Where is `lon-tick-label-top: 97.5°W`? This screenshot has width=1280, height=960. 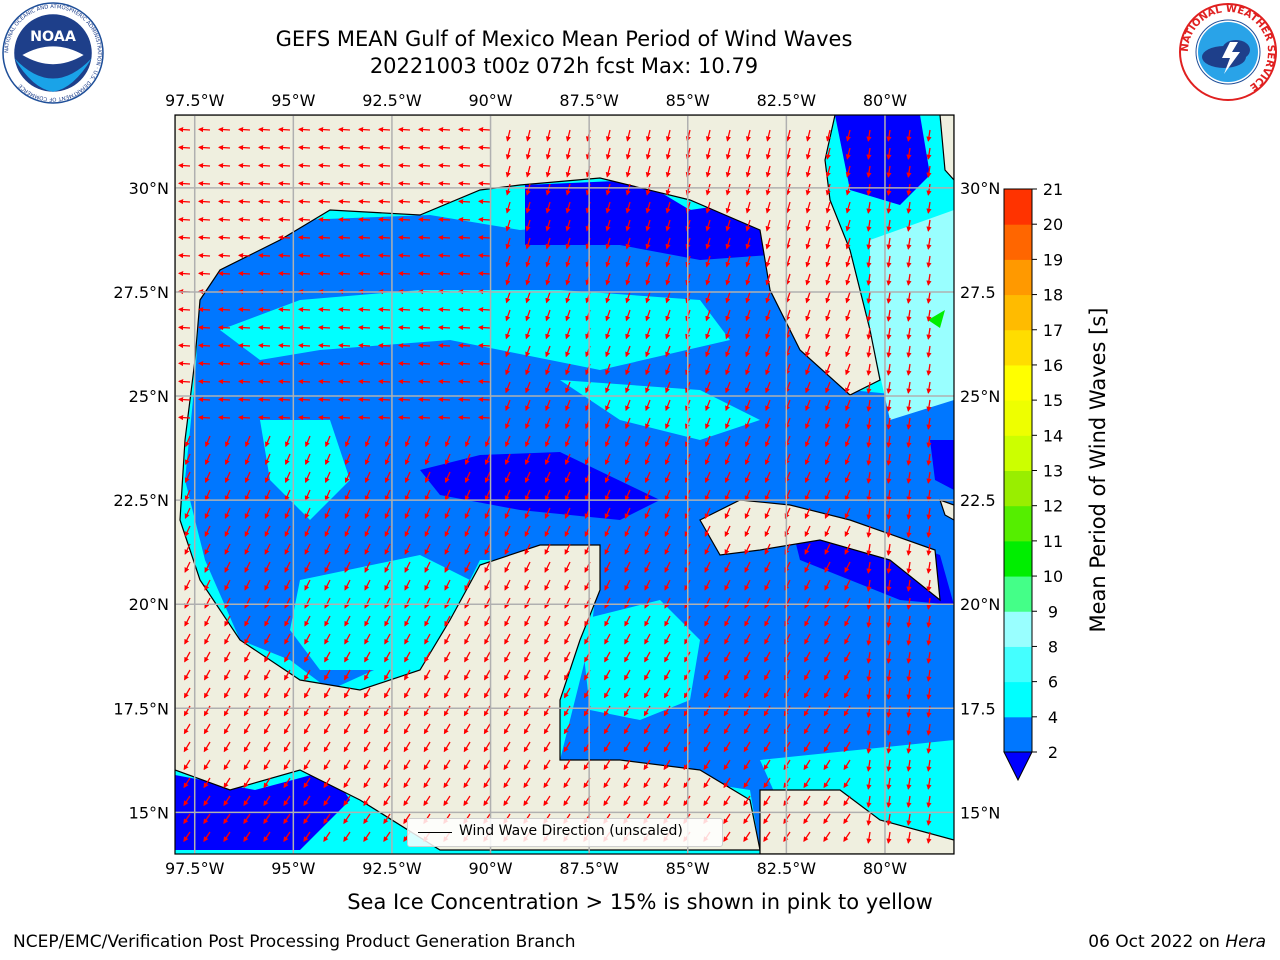
lon-tick-label-top: 97.5°W is located at coordinates (195, 100).